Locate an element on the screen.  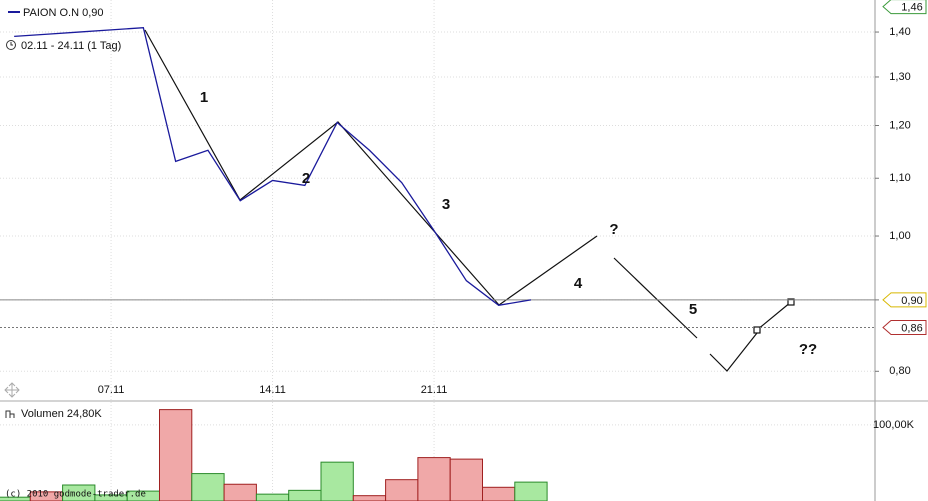
annotation: ? is located at coordinates (613, 229).